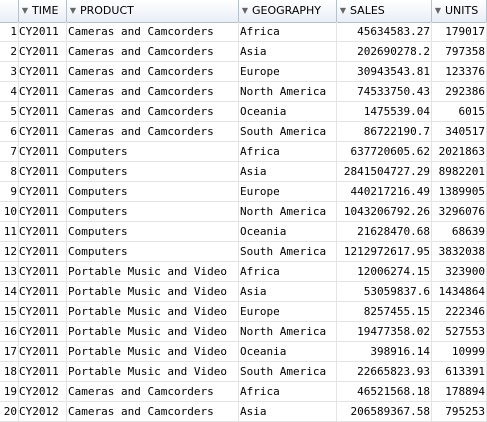 Image resolution: width=487 pixels, height=422 pixels. Describe the element at coordinates (459, 152) in the screenshot. I see `cell-units: 2021863` at that location.